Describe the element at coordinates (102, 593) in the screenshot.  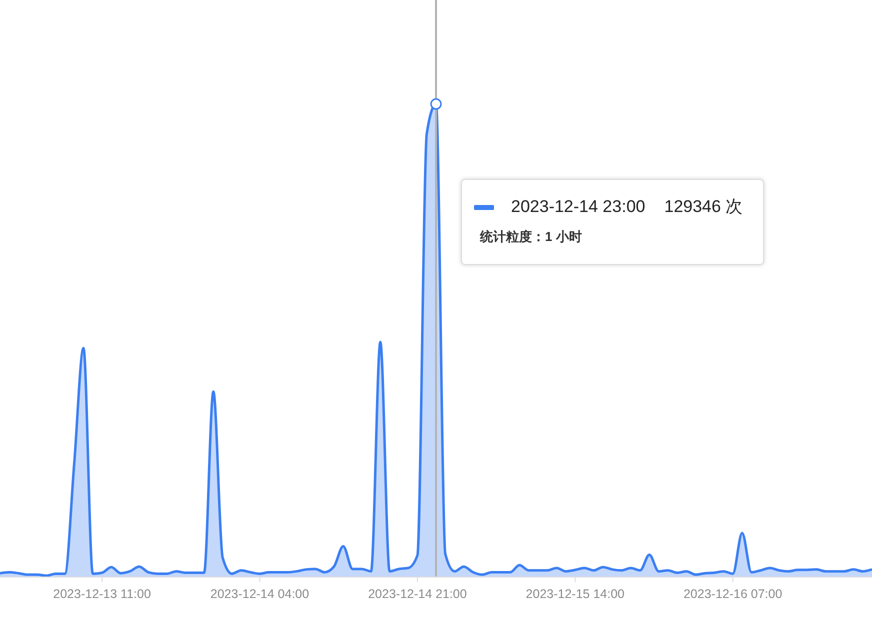
I see `x-tick-label: 2023-12-13 11:00` at that location.